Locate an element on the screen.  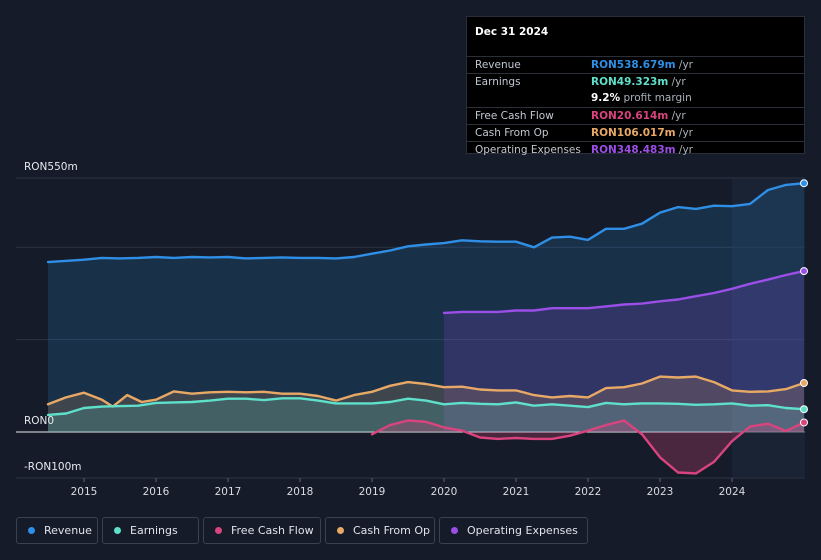
y-label-bottom: -RON100m is located at coordinates (52, 467).